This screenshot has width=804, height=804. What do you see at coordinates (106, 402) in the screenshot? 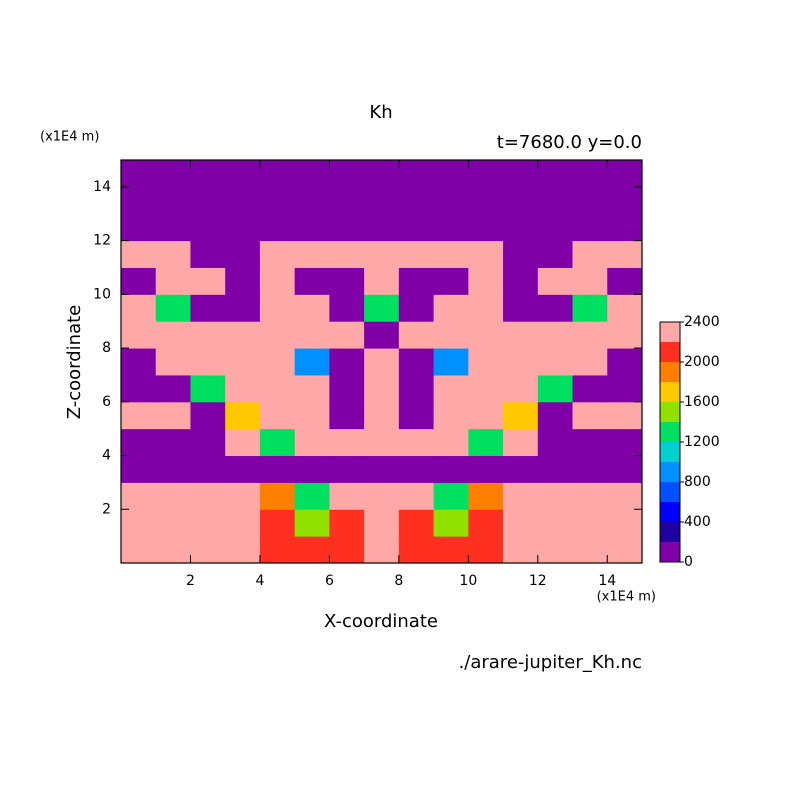
I see `y-tick-label: 6` at bounding box center [106, 402].